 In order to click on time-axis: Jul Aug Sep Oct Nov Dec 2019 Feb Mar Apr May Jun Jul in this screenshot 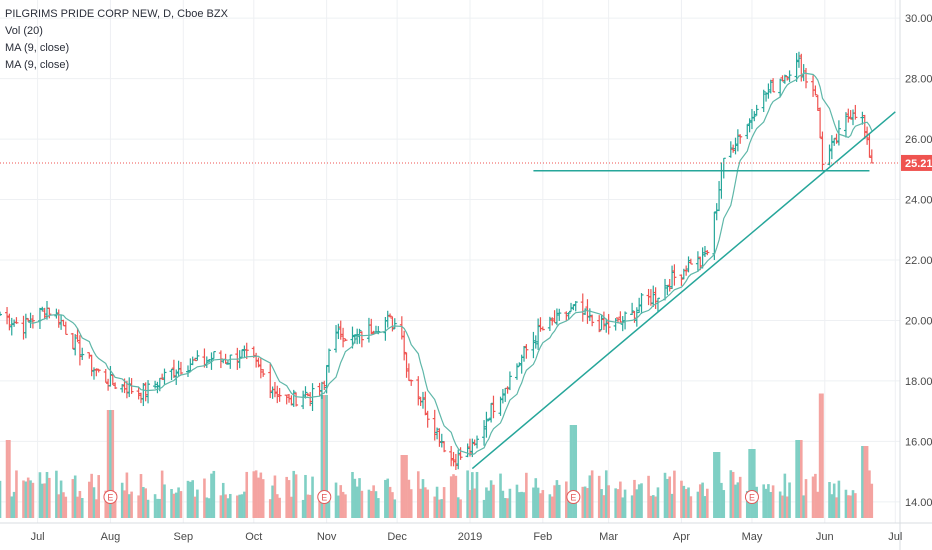, I will do `click(467, 537)`.